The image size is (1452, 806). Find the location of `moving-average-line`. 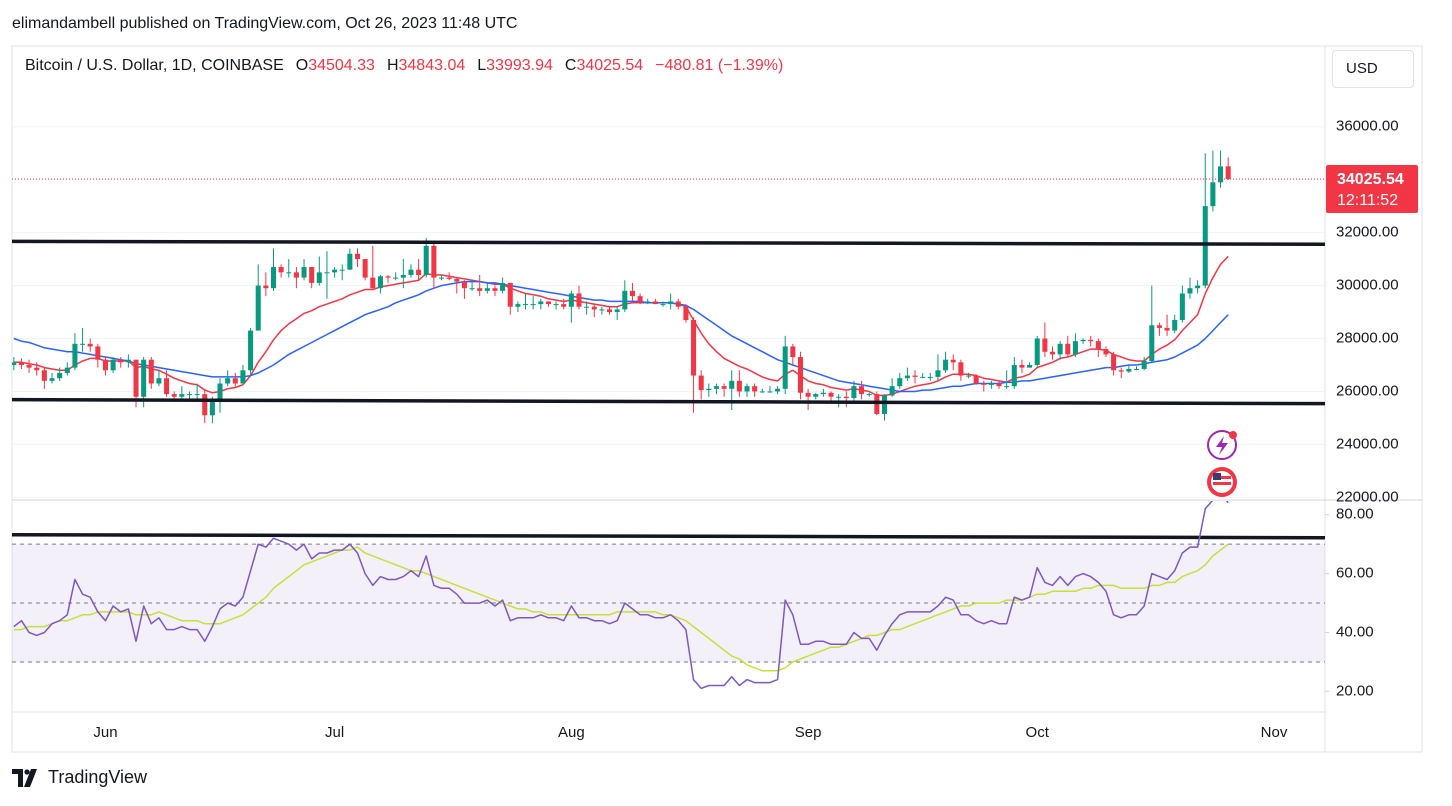

moving-average-line is located at coordinates (621, 326).